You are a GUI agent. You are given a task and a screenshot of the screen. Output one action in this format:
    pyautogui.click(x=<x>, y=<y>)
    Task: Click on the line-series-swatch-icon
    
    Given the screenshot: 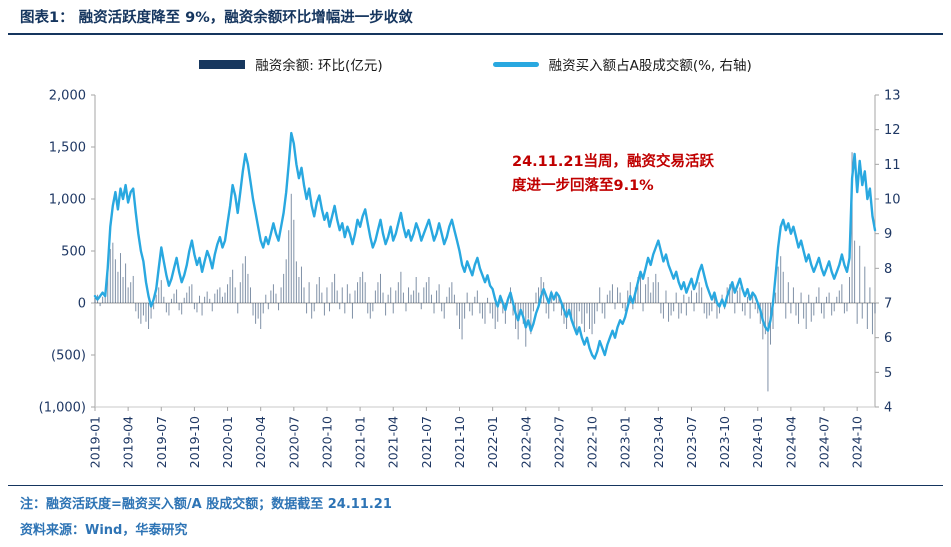 What is the action you would take?
    pyautogui.click(x=515, y=64)
    